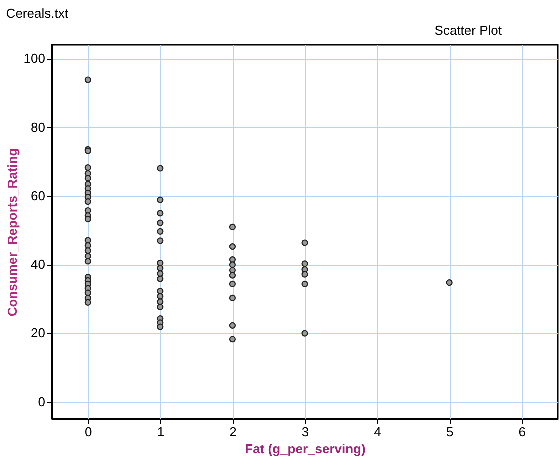 This screenshot has width=560, height=462. Describe the element at coordinates (38, 333) in the screenshot. I see `y-tick-label: 20` at that location.